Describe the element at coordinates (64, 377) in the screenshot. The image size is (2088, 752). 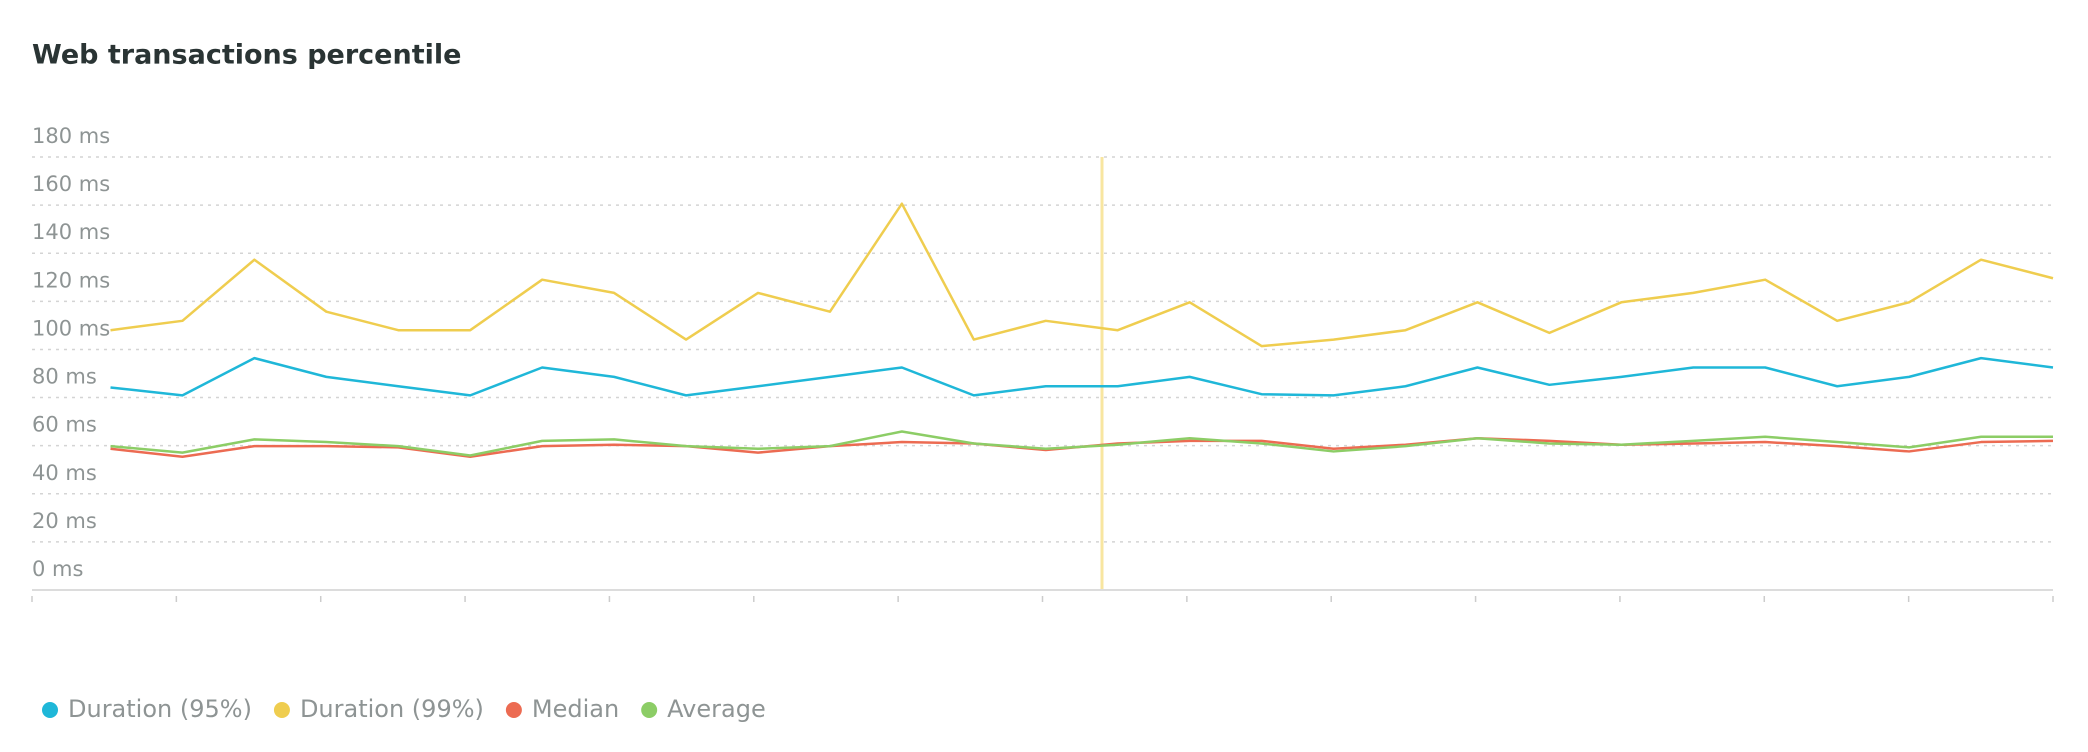
I see `y-tick-label: 80 ms` at that location.